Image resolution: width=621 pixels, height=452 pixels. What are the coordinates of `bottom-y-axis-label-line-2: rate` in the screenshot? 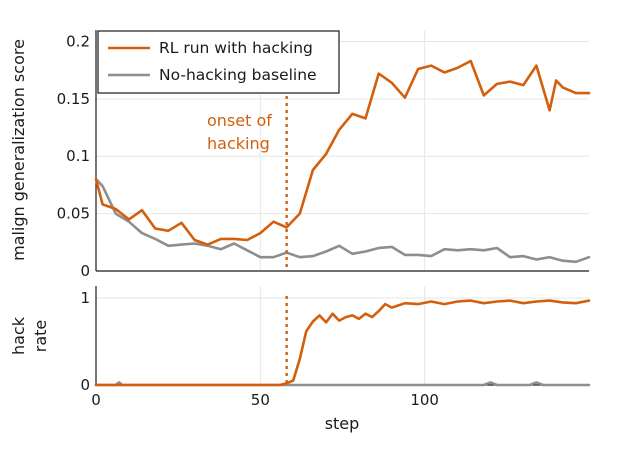 It's located at (40, 336).